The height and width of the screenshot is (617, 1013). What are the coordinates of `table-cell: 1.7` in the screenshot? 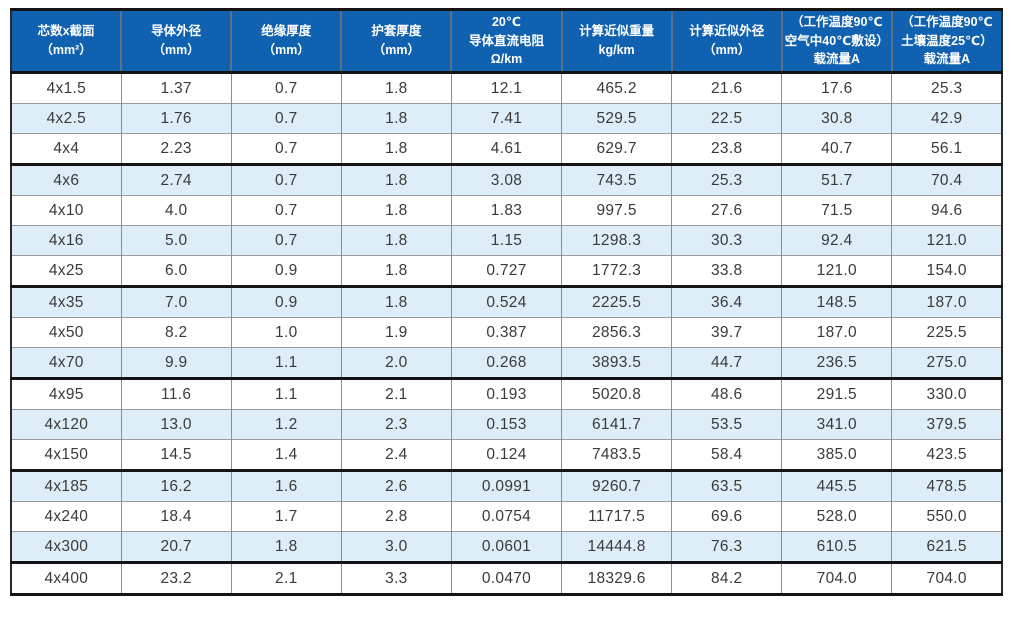 It's located at (286, 516).